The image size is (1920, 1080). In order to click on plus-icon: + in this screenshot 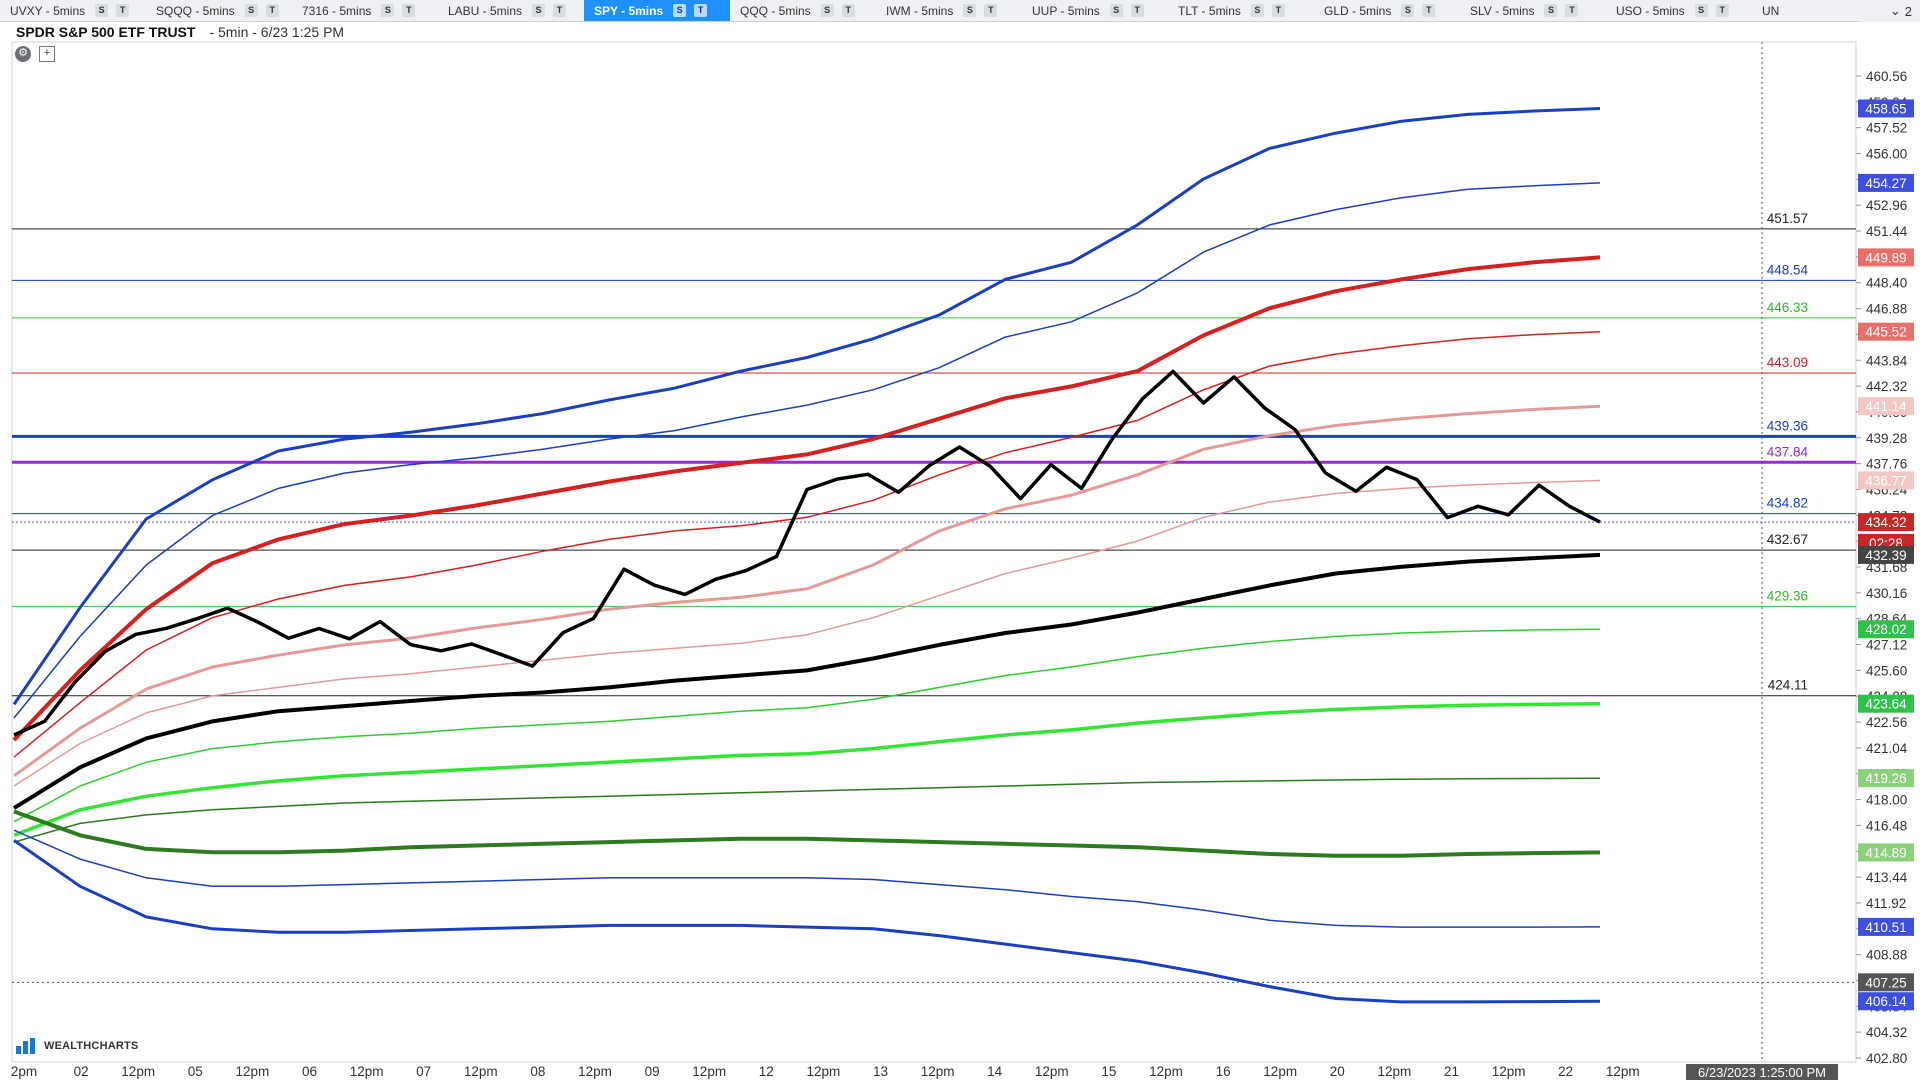, I will do `click(47, 54)`.